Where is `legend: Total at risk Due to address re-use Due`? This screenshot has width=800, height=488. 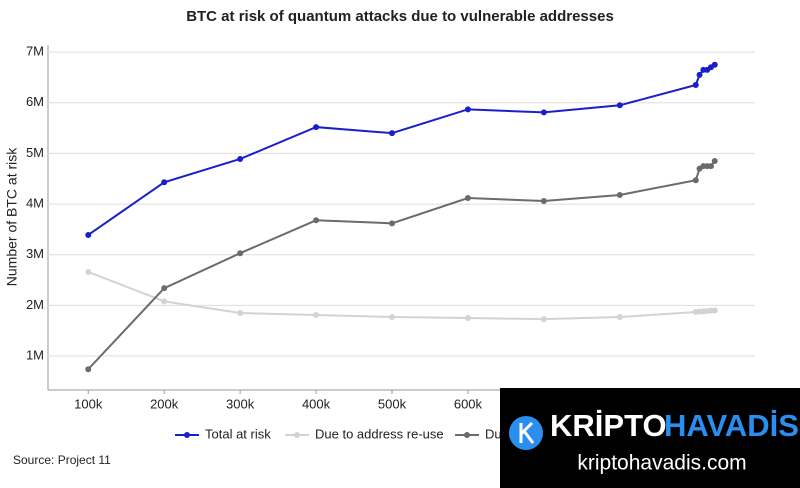
legend: Total at risk Due to address re-use Due is located at coordinates (342, 433).